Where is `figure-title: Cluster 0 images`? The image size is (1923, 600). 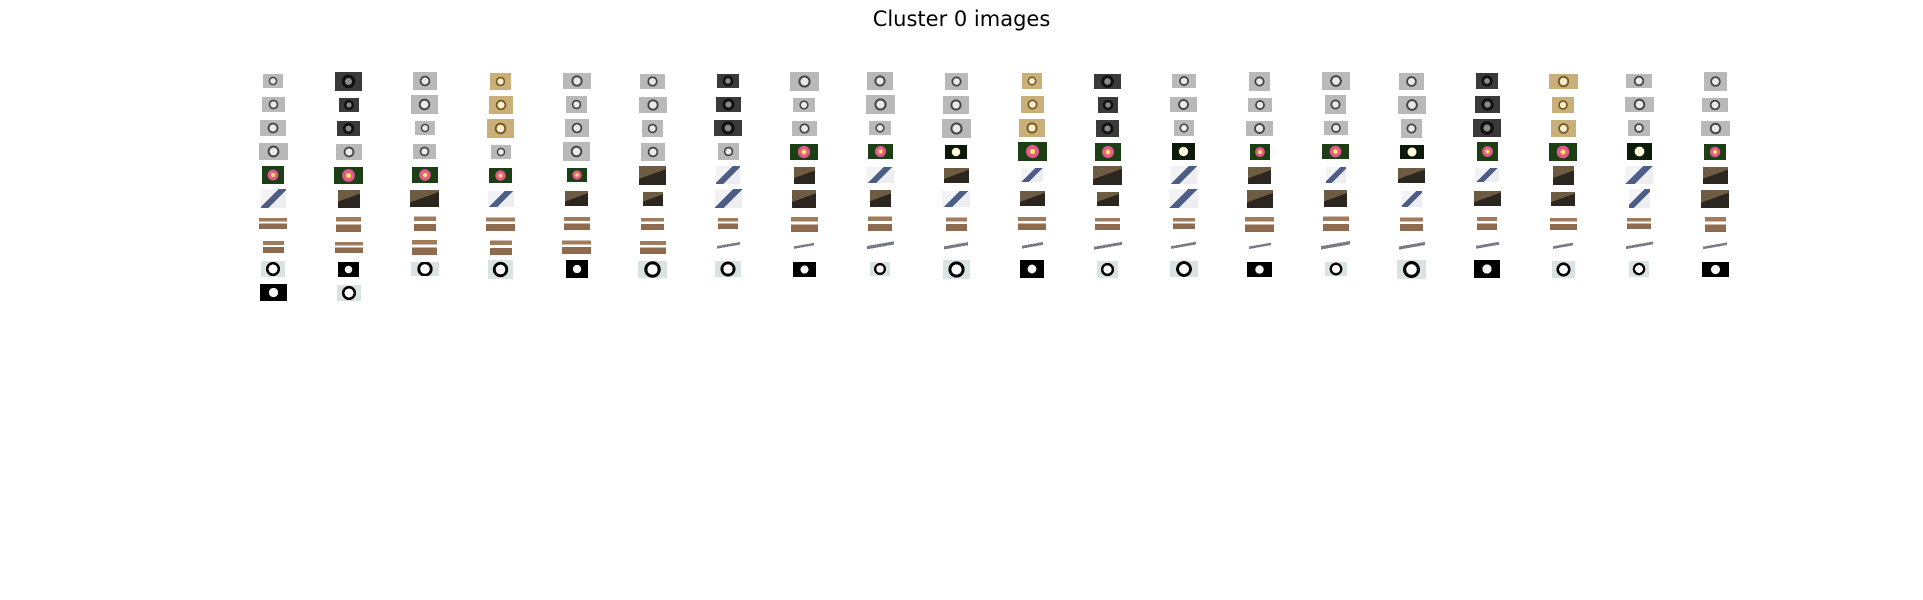
figure-title: Cluster 0 images is located at coordinates (961, 19).